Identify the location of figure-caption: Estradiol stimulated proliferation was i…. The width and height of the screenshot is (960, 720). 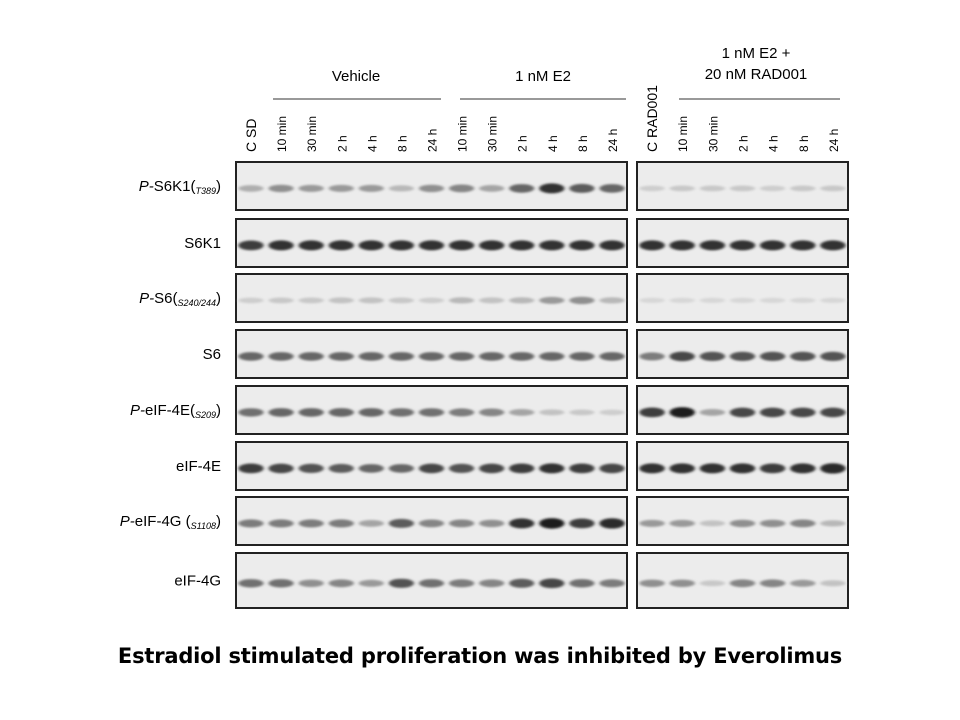
(480, 656).